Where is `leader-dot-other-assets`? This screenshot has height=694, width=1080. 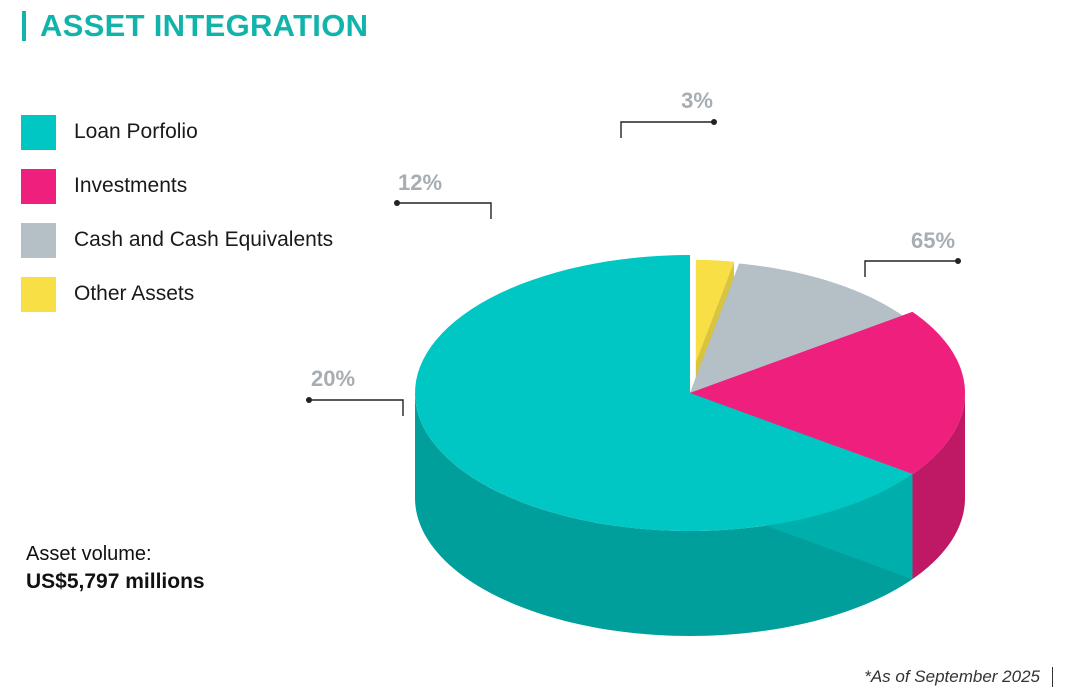
leader-dot-other-assets is located at coordinates (714, 122).